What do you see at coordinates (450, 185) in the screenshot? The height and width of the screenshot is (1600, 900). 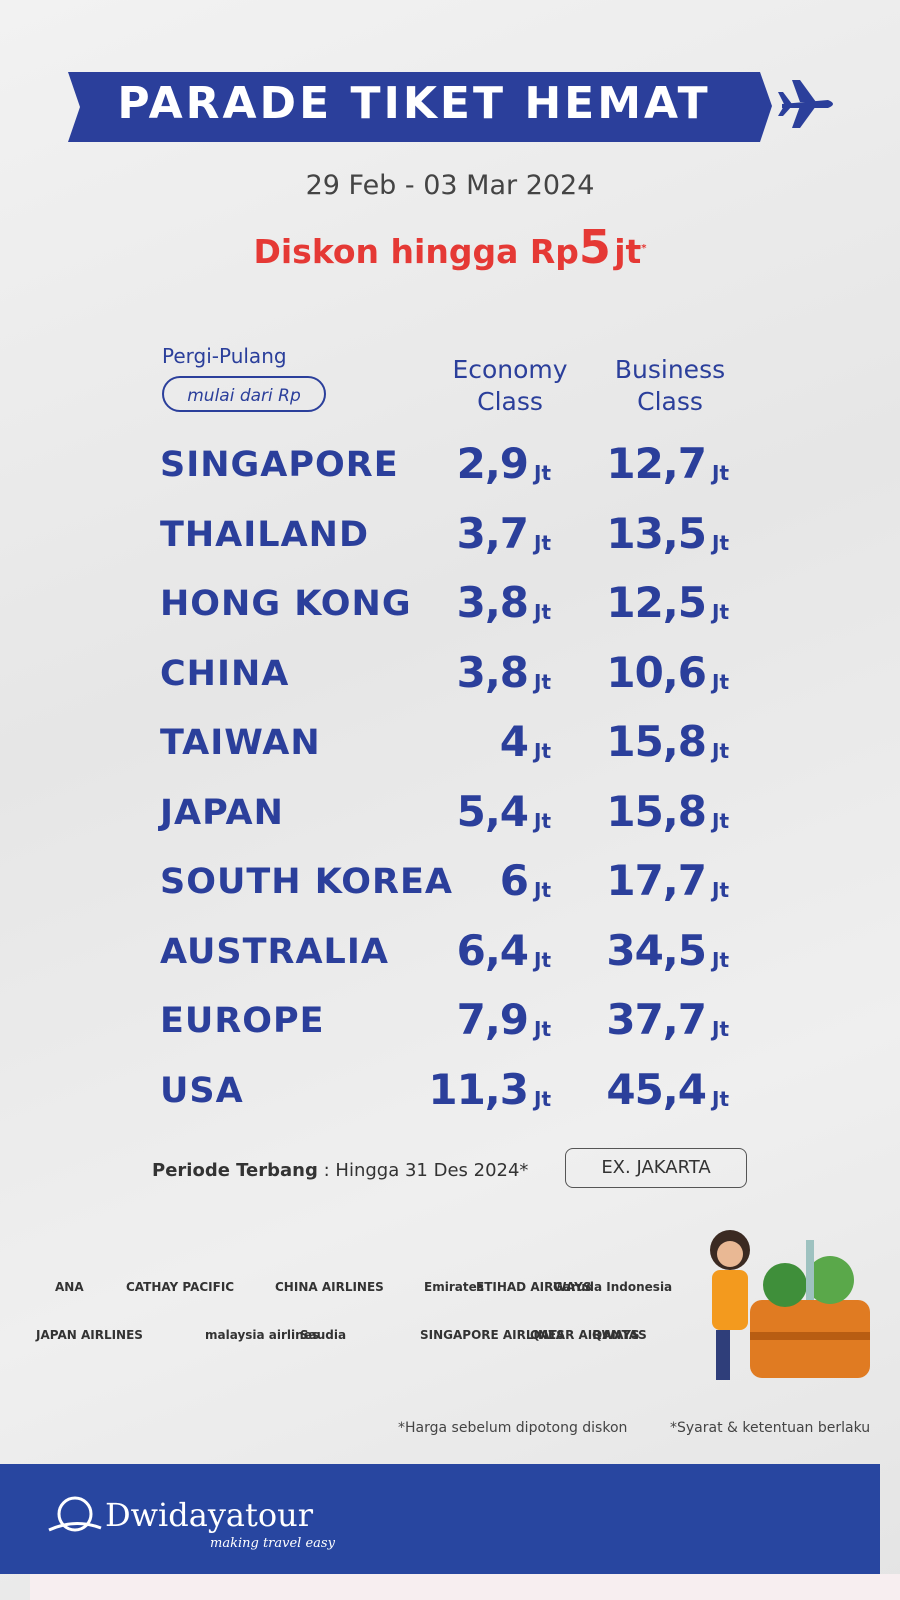 I see `dates: 29 Feb - 03 Mar 2024` at bounding box center [450, 185].